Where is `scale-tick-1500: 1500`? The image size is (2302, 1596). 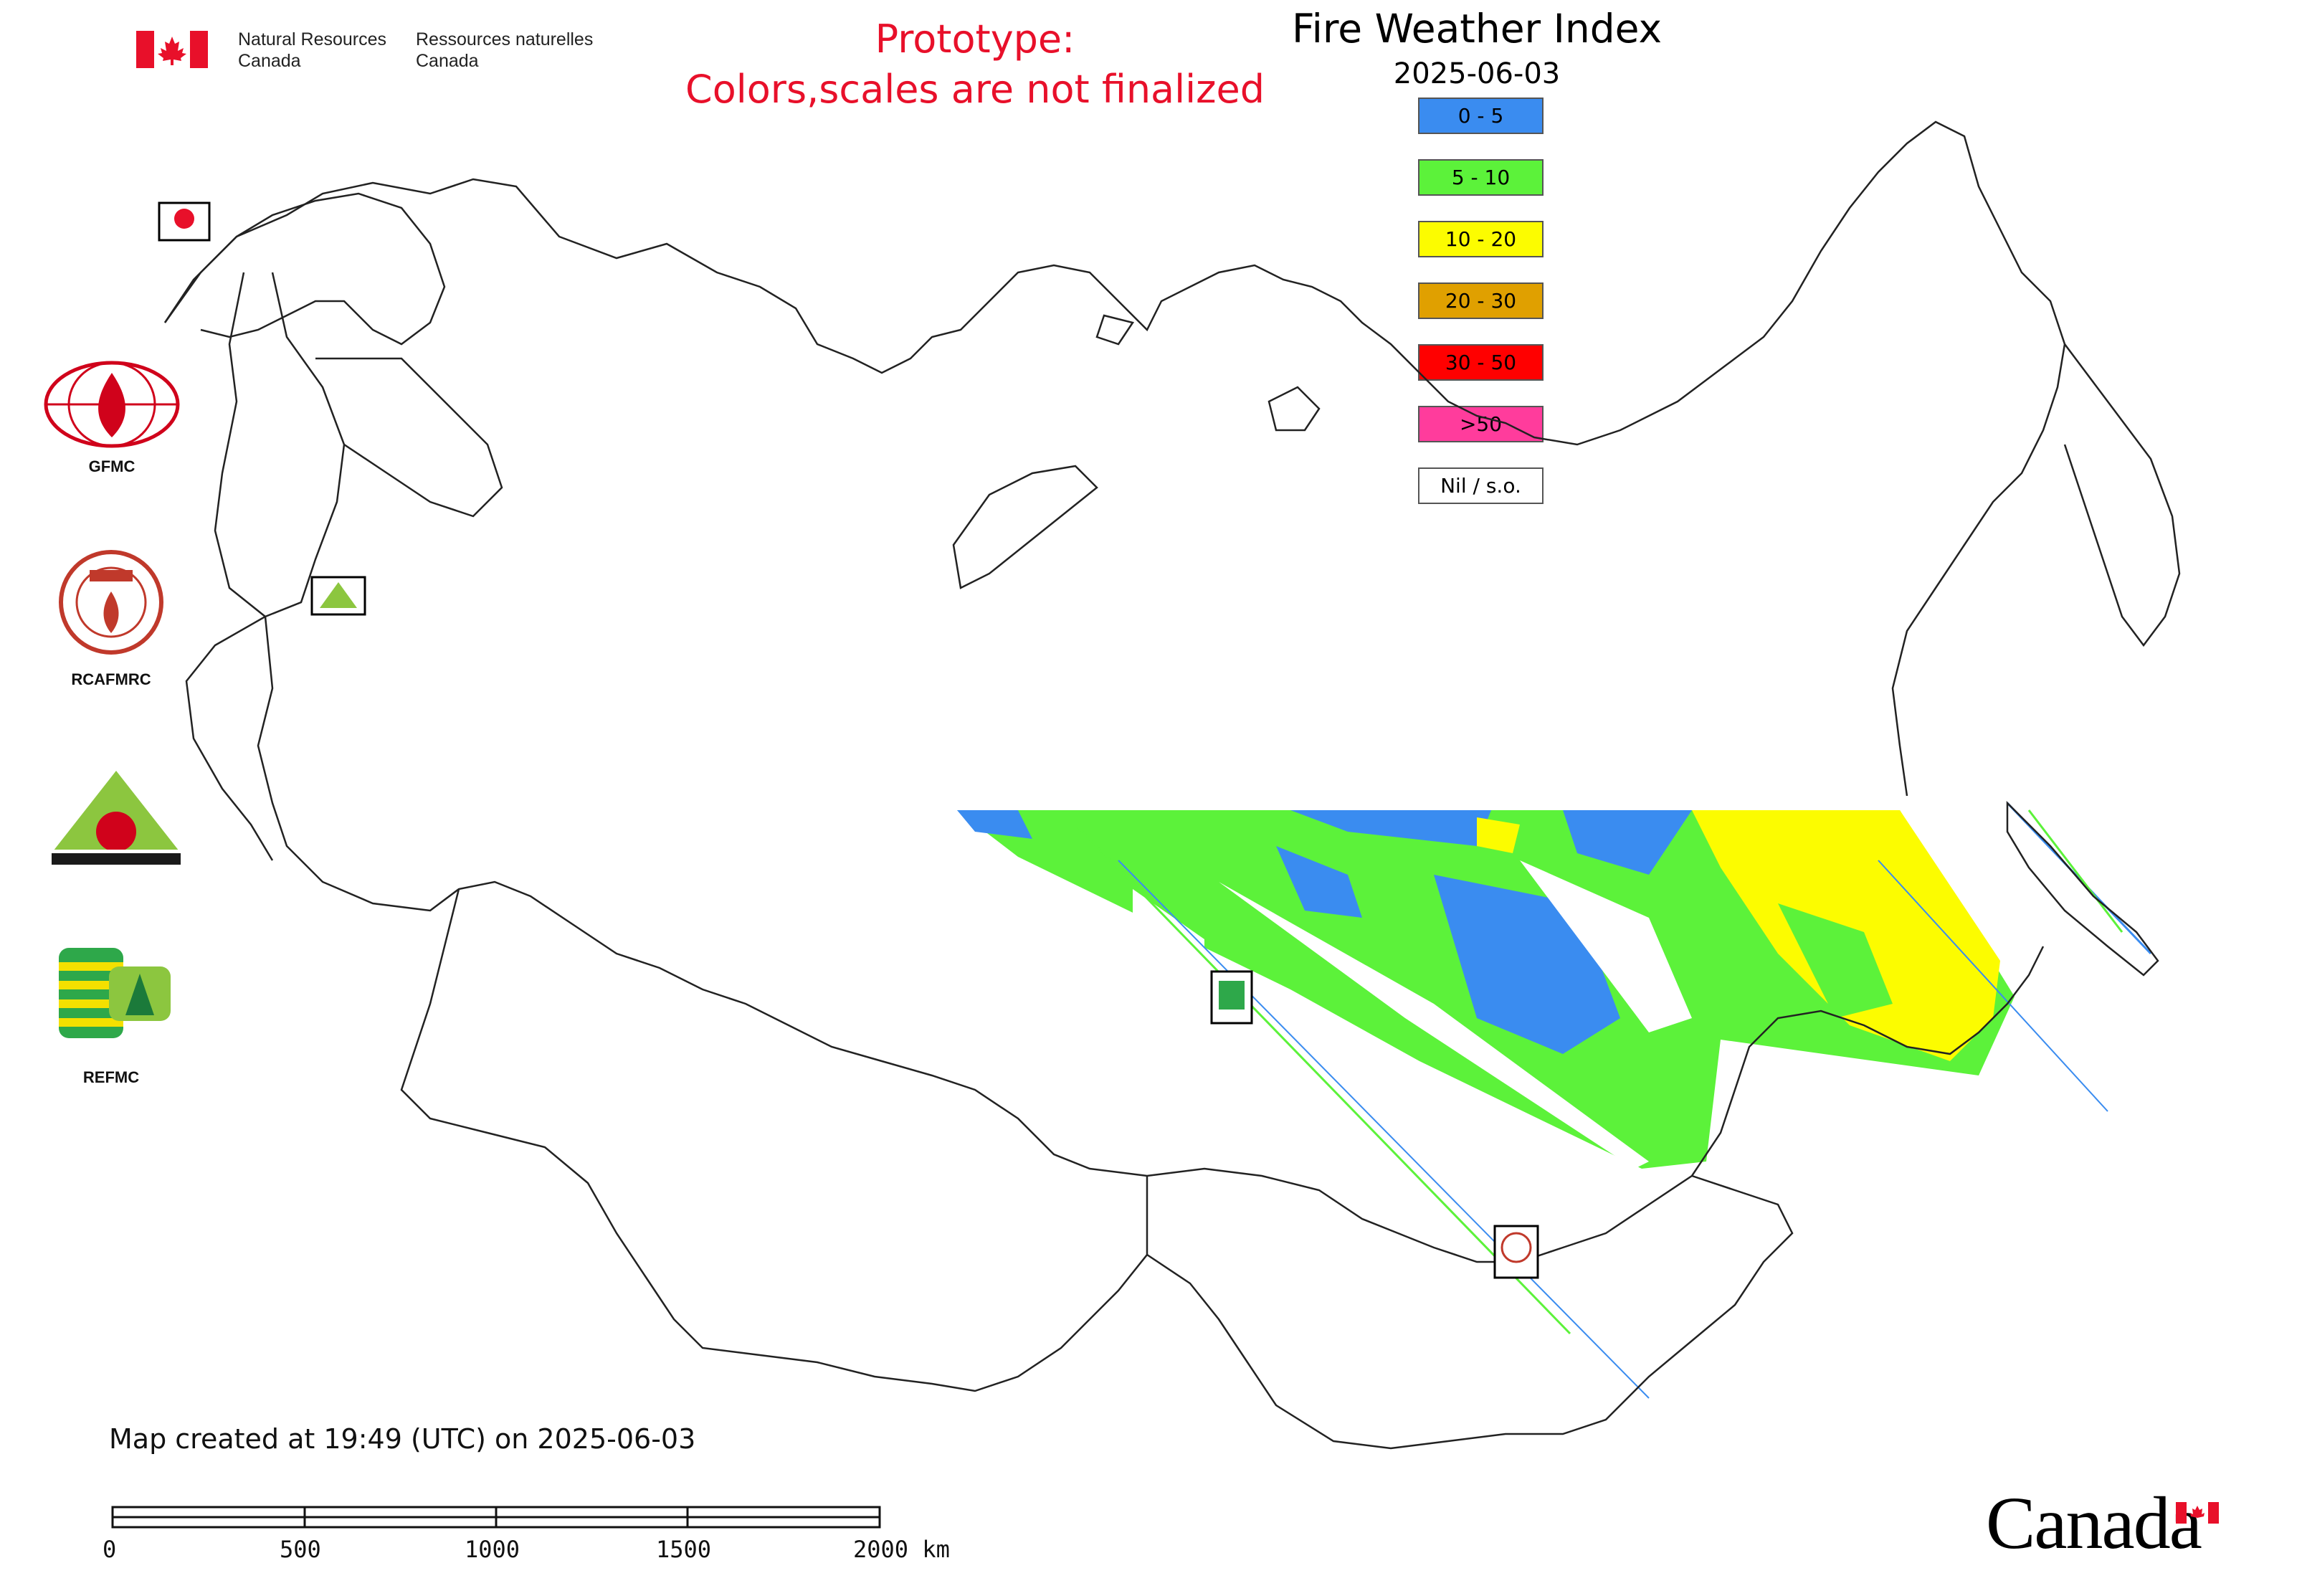 scale-tick-1500: 1500 is located at coordinates (684, 1549).